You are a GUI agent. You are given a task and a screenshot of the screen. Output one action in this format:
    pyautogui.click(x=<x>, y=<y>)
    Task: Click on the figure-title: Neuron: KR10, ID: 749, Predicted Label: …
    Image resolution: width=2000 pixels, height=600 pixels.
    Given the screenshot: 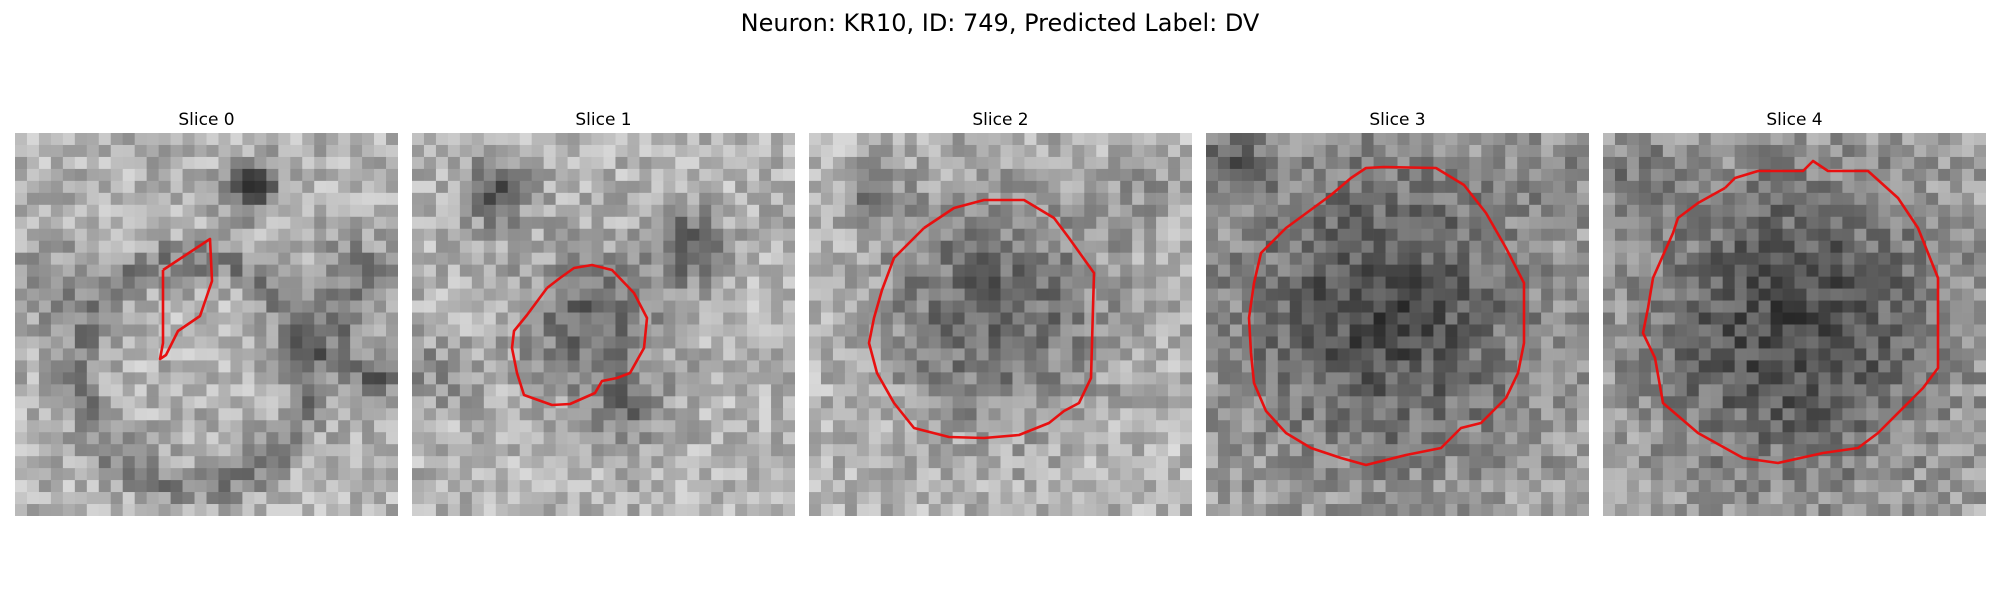 What is the action you would take?
    pyautogui.click(x=1000, y=23)
    